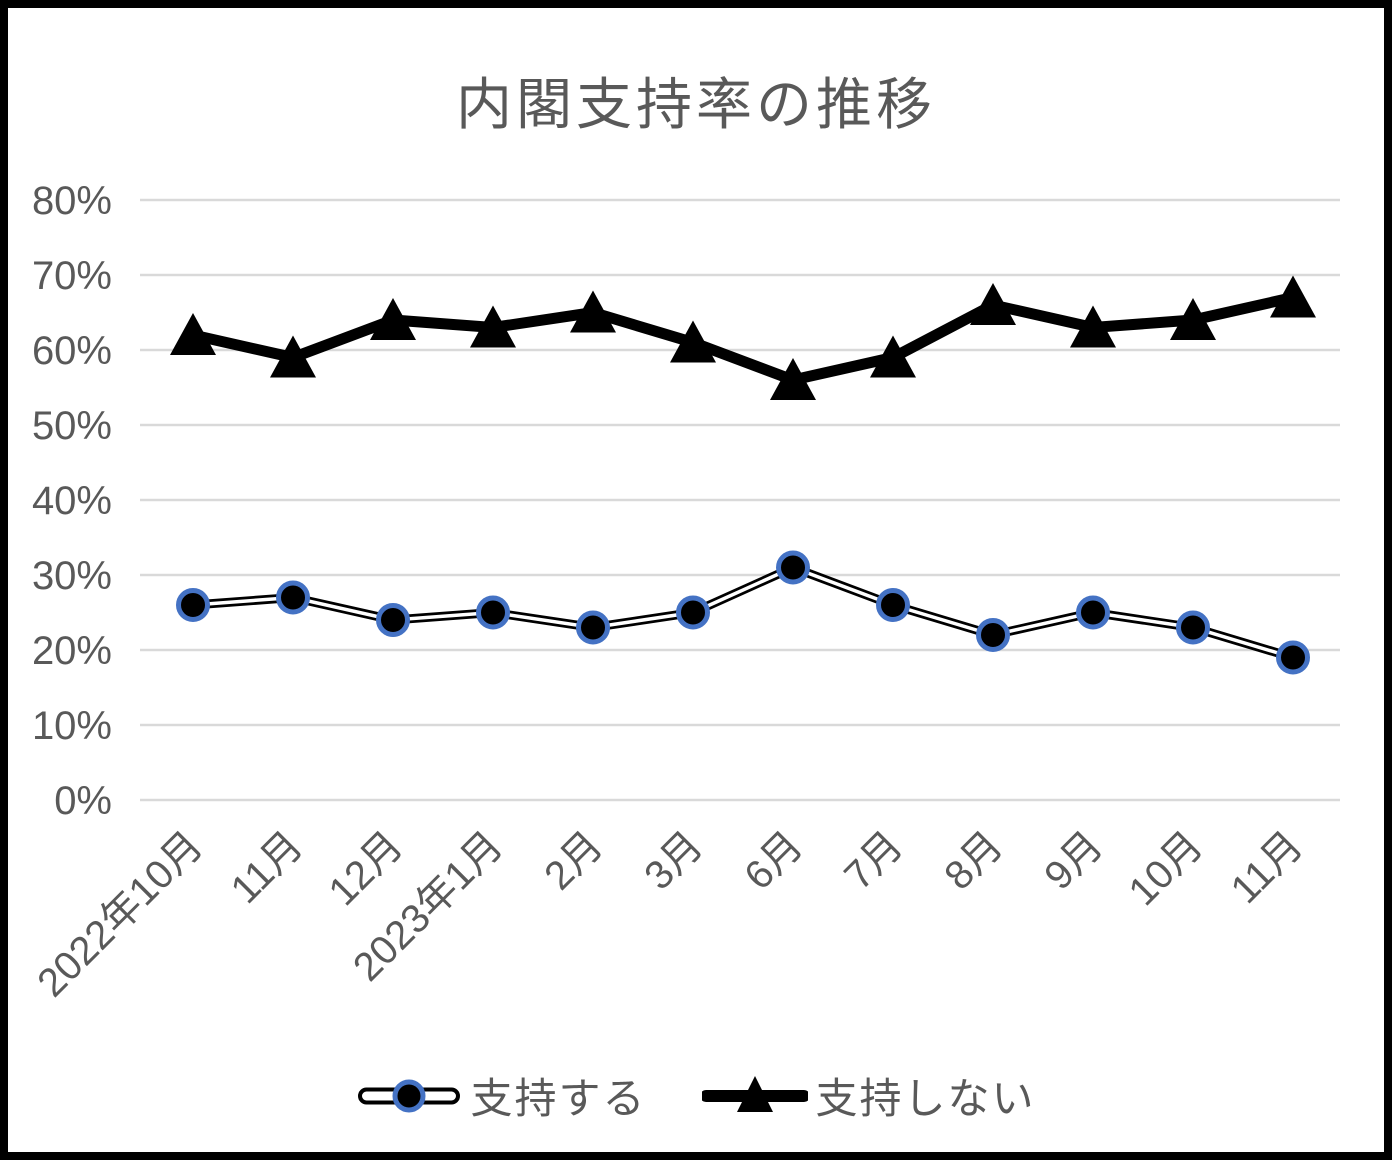  What do you see at coordinates (72, 576) in the screenshot?
I see `y-axis-tick-label: 30%` at bounding box center [72, 576].